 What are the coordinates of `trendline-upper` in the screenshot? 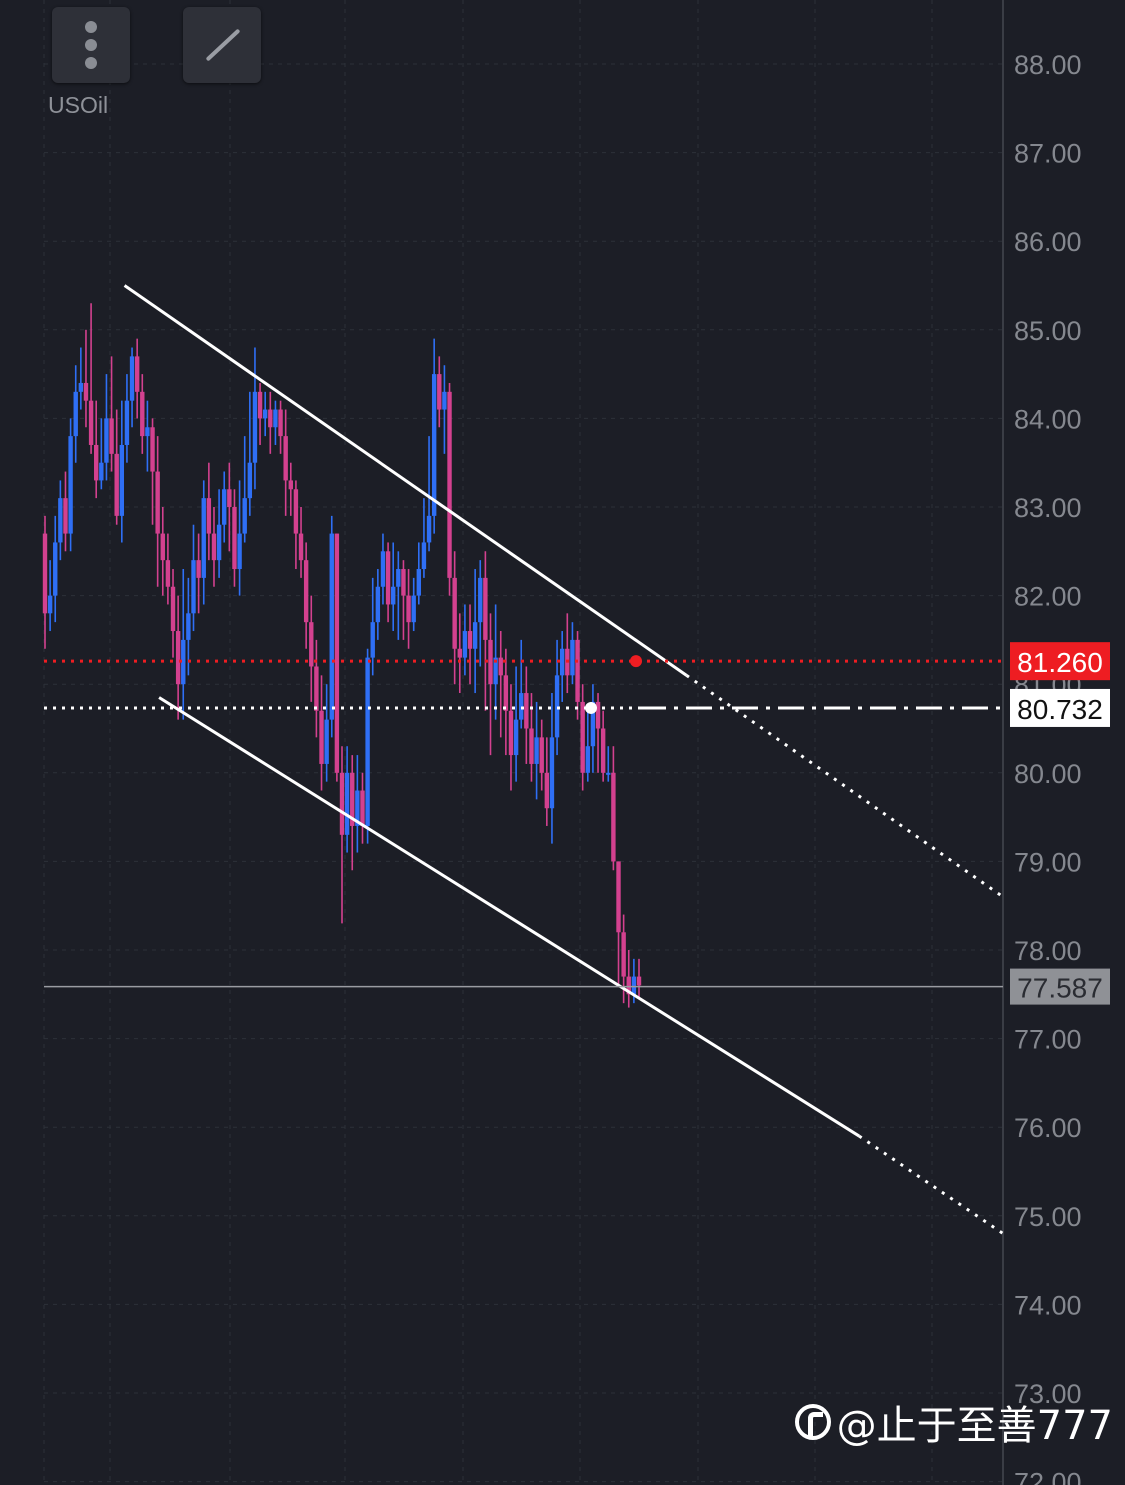 It's located at (405, 480).